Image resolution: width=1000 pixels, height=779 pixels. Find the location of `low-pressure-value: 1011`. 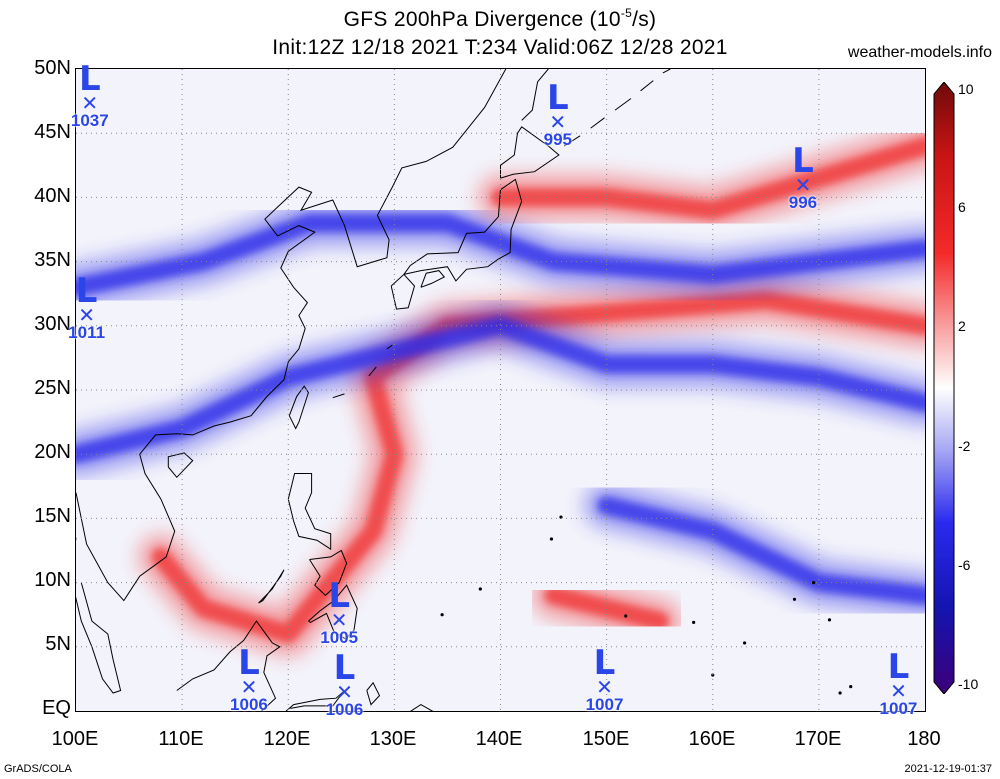

low-pressure-value: 1011 is located at coordinates (87, 332).